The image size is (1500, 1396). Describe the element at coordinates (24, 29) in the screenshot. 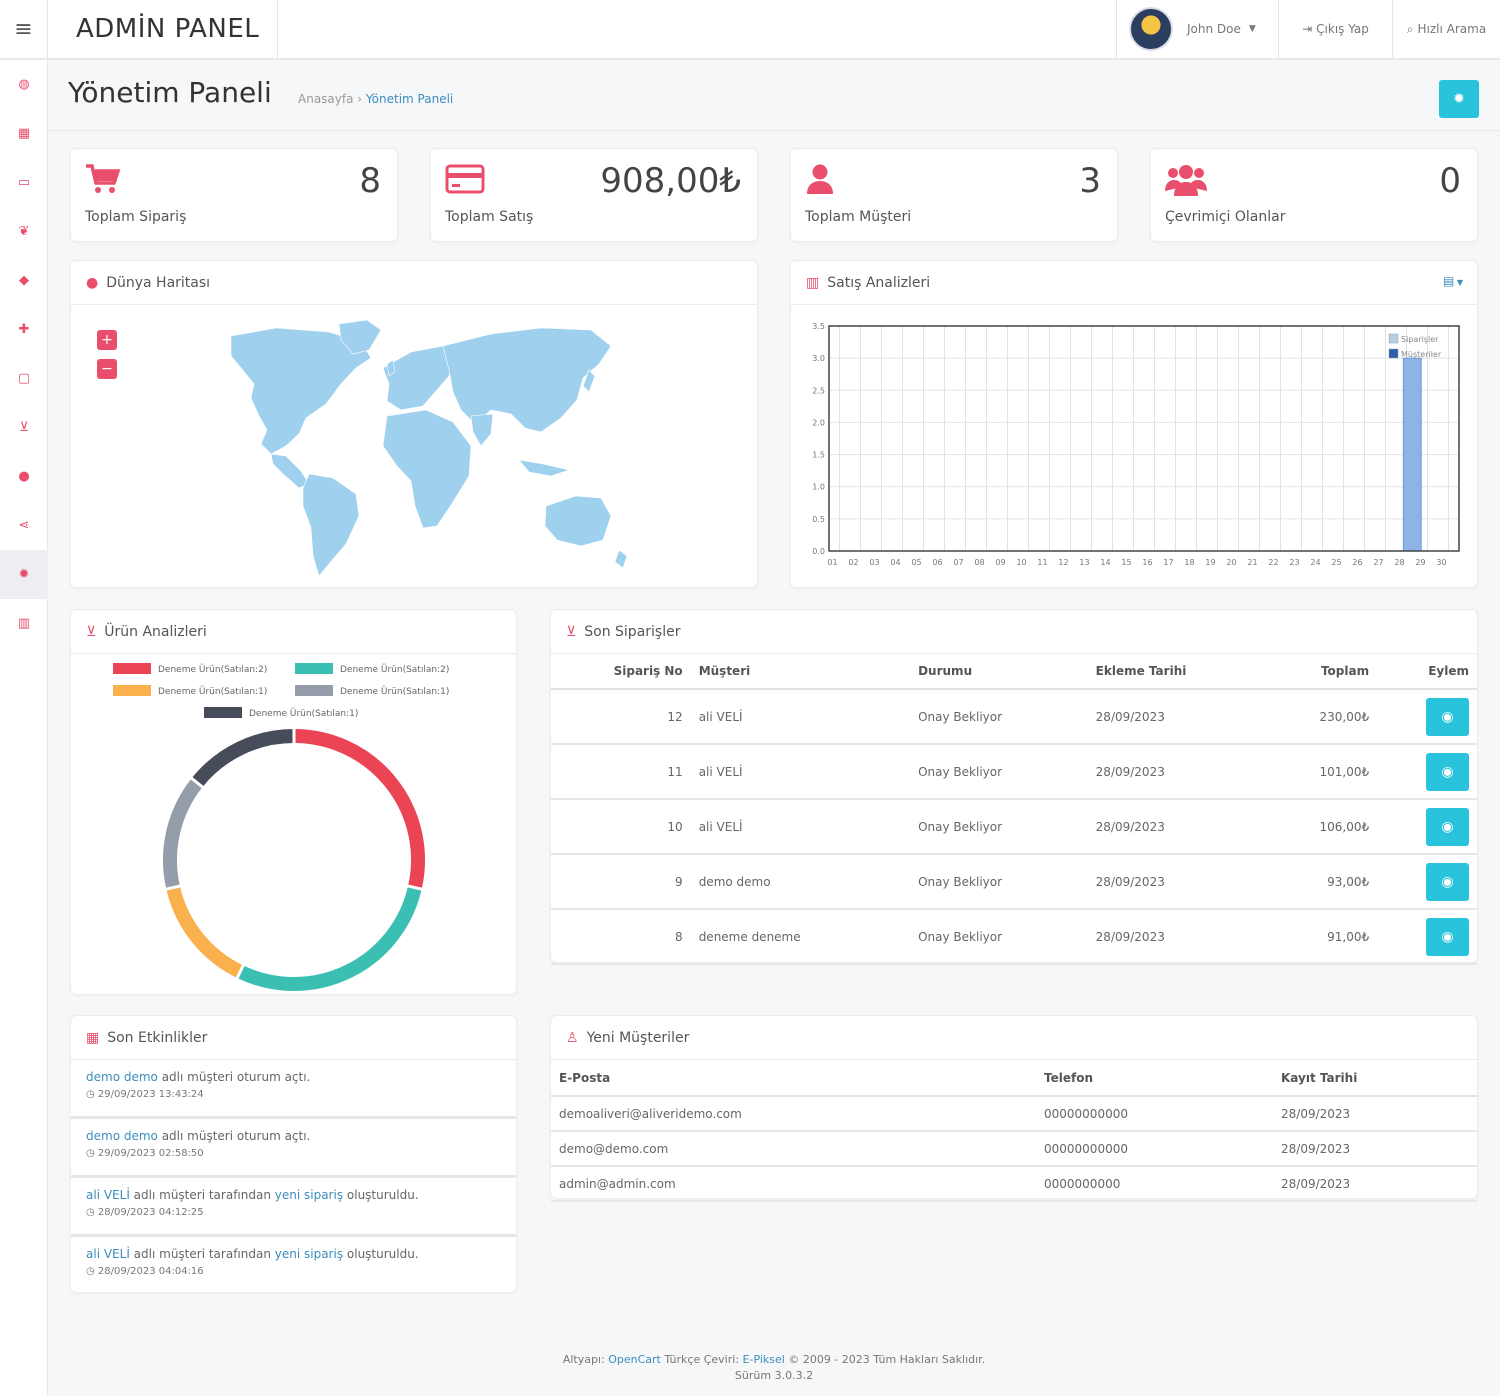

I see `menu-toggle-icon: ≡` at that location.